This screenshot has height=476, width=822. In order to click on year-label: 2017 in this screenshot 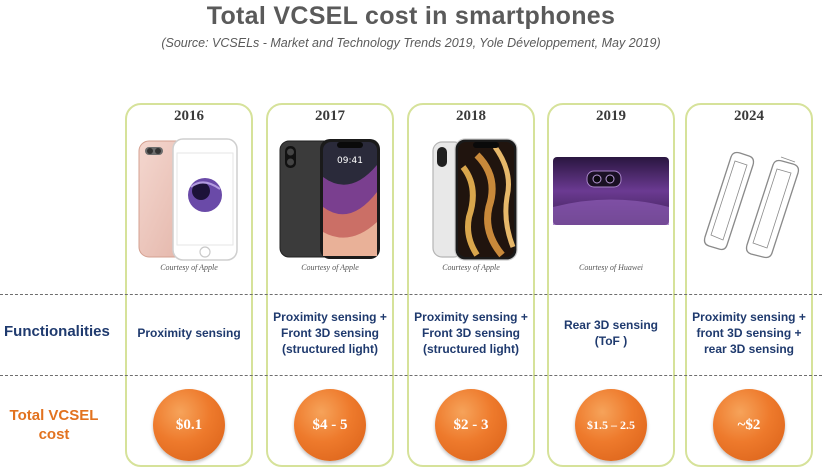, I will do `click(330, 116)`.